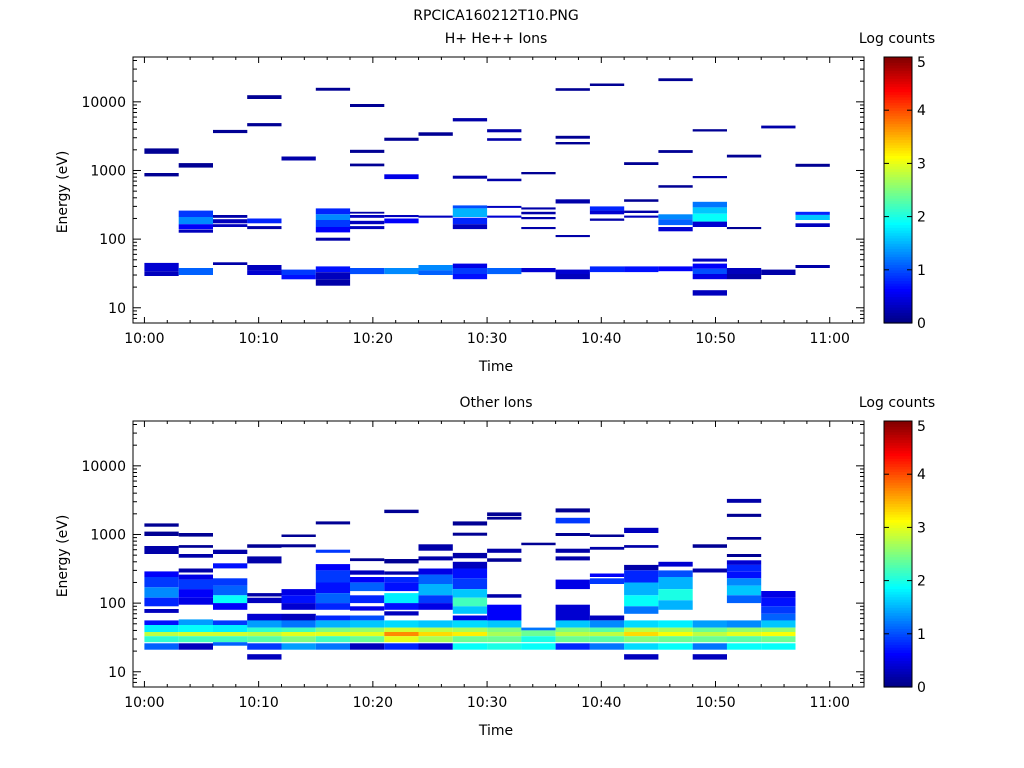 The width and height of the screenshot is (1024, 768). Describe the element at coordinates (103, 103) in the screenshot. I see `y-tick-label: 10000` at that location.